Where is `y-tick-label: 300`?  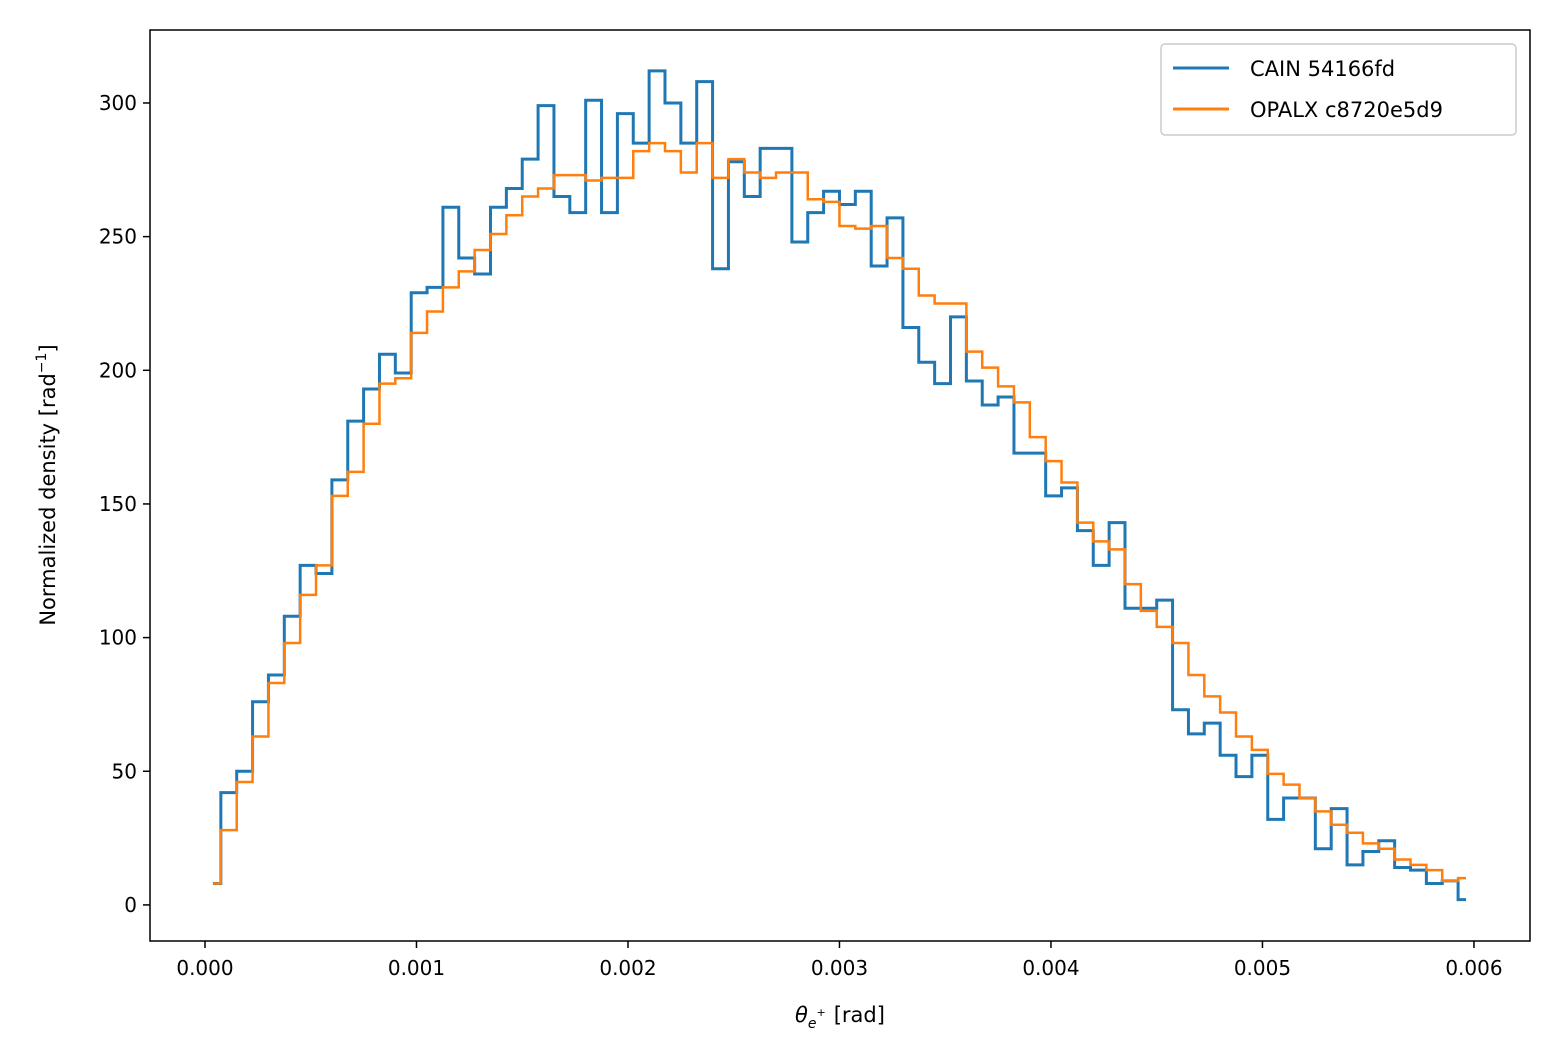
y-tick-label: 300 is located at coordinates (118, 103).